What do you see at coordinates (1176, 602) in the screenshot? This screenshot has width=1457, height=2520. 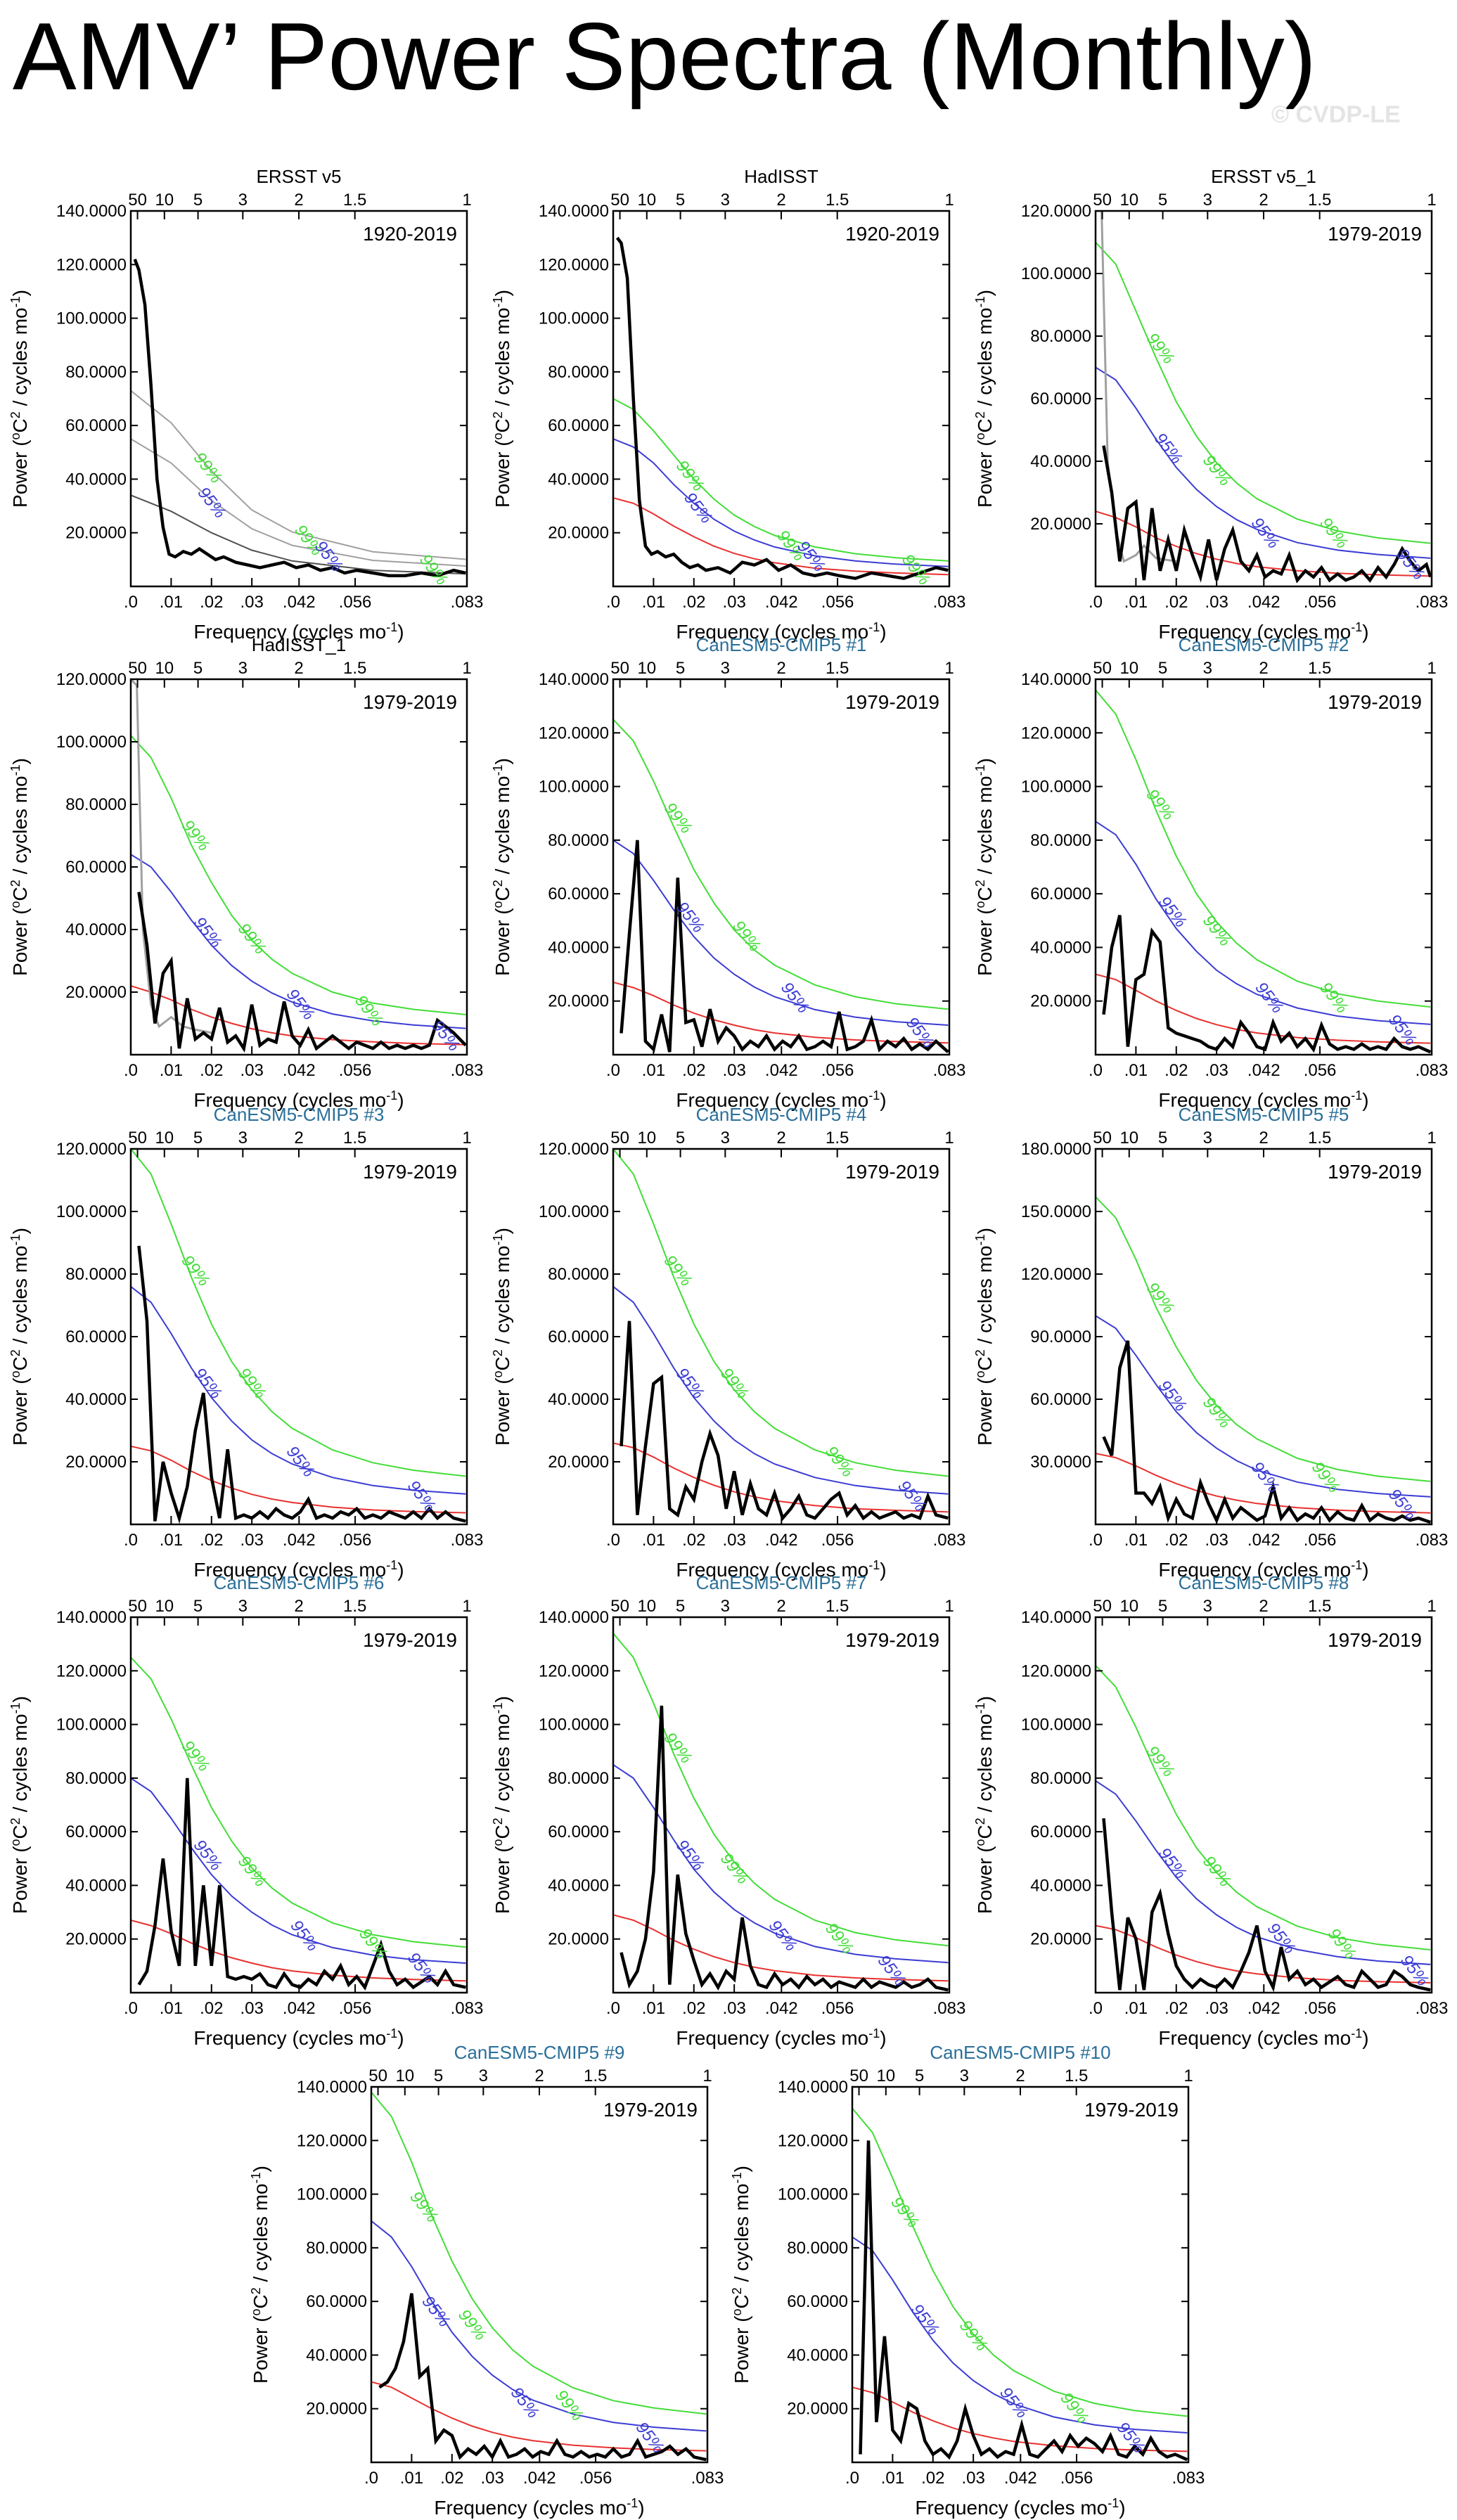 I see `x-tick-label: .02` at bounding box center [1176, 602].